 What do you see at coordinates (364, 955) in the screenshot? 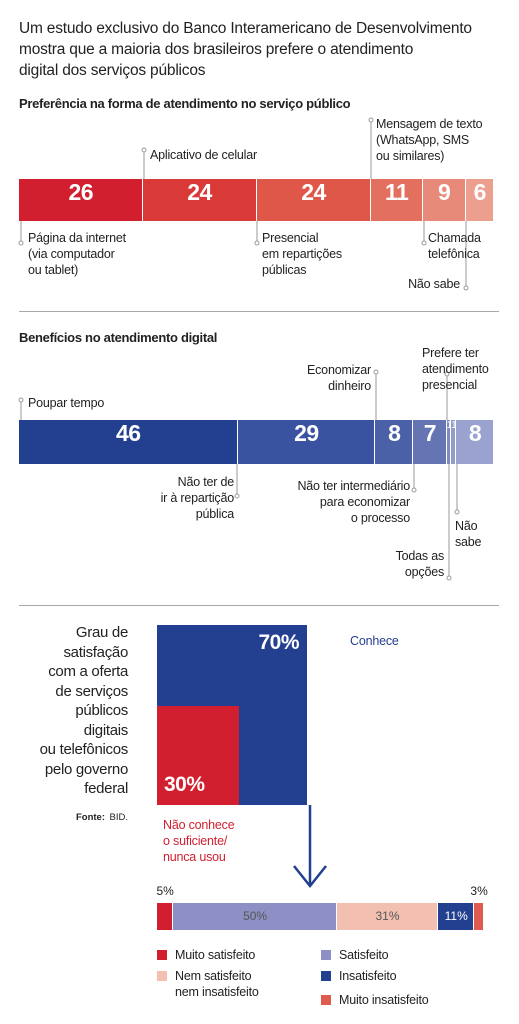
I see `legend-label: Satisfeito` at bounding box center [364, 955].